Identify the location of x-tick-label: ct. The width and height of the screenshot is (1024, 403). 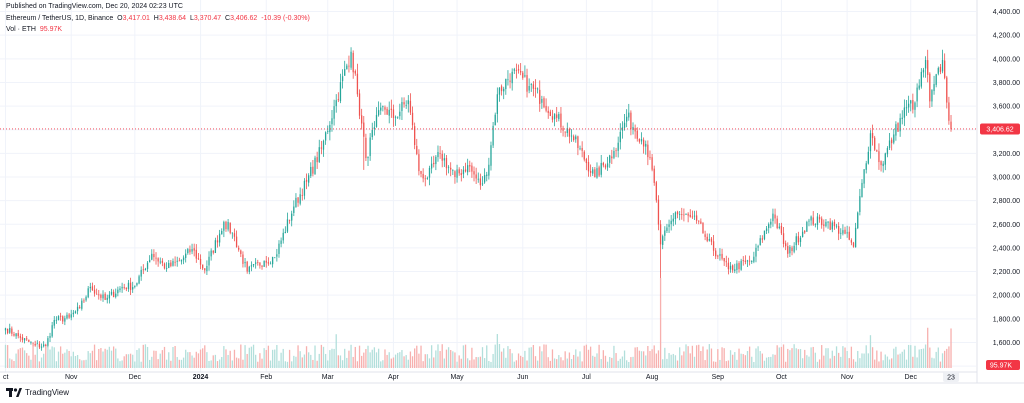
(6, 377).